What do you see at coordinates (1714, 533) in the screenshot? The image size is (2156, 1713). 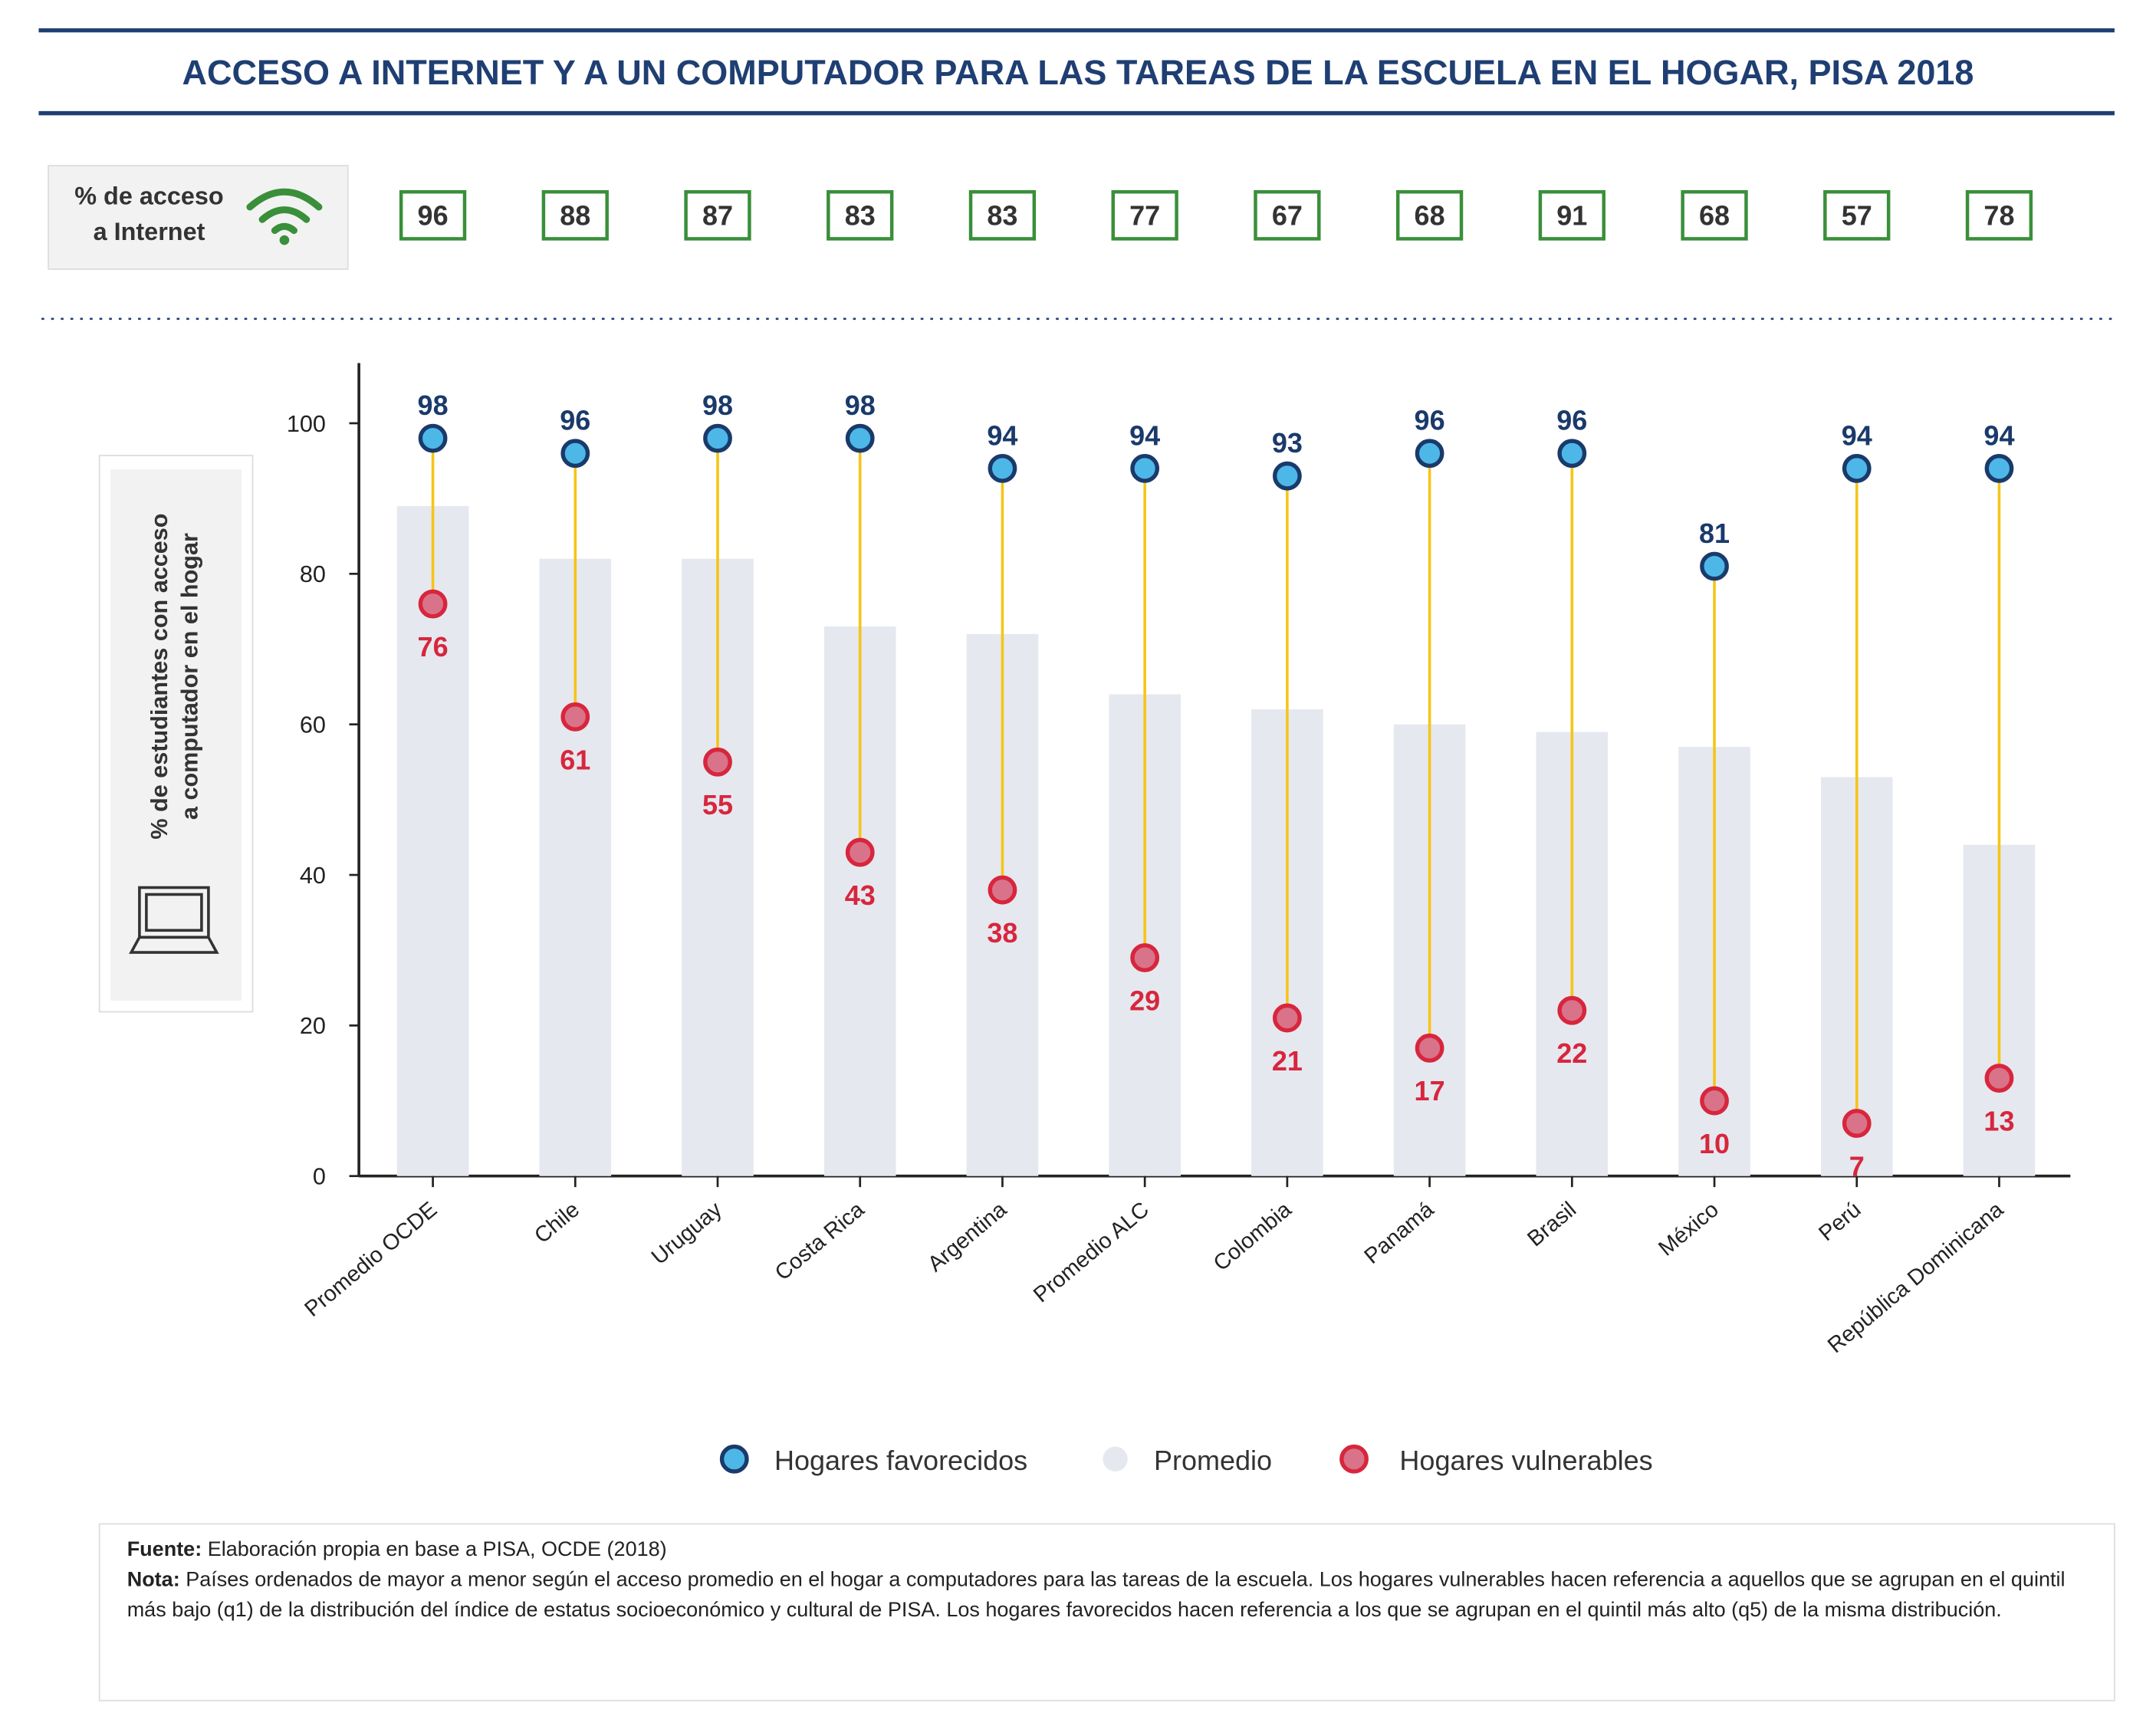 I see `favored-label: 81` at bounding box center [1714, 533].